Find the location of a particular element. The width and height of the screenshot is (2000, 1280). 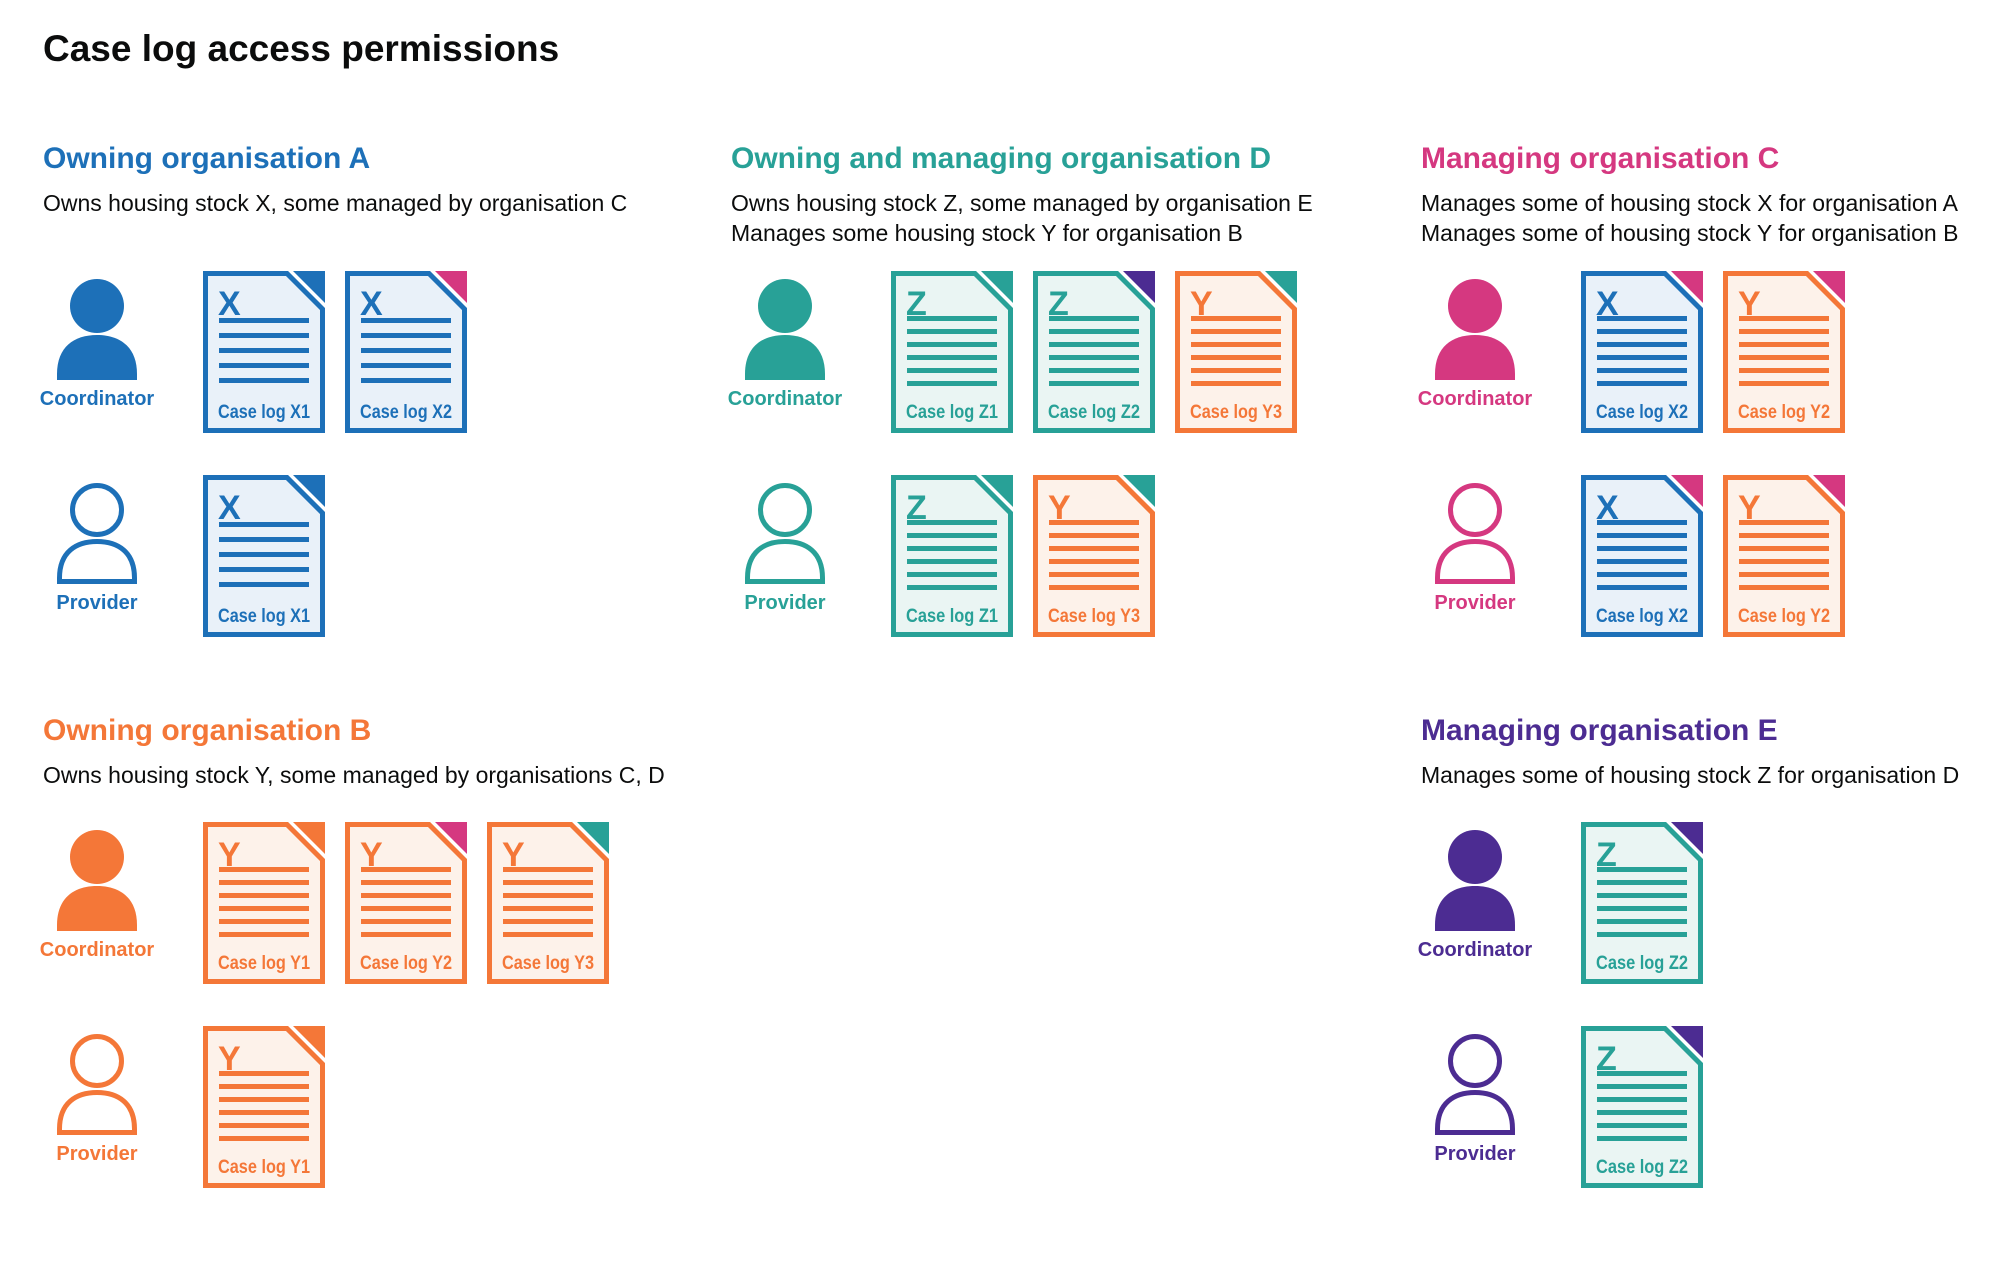

case-log-docs: Z Case log Z2 is located at coordinates (1642, 903).